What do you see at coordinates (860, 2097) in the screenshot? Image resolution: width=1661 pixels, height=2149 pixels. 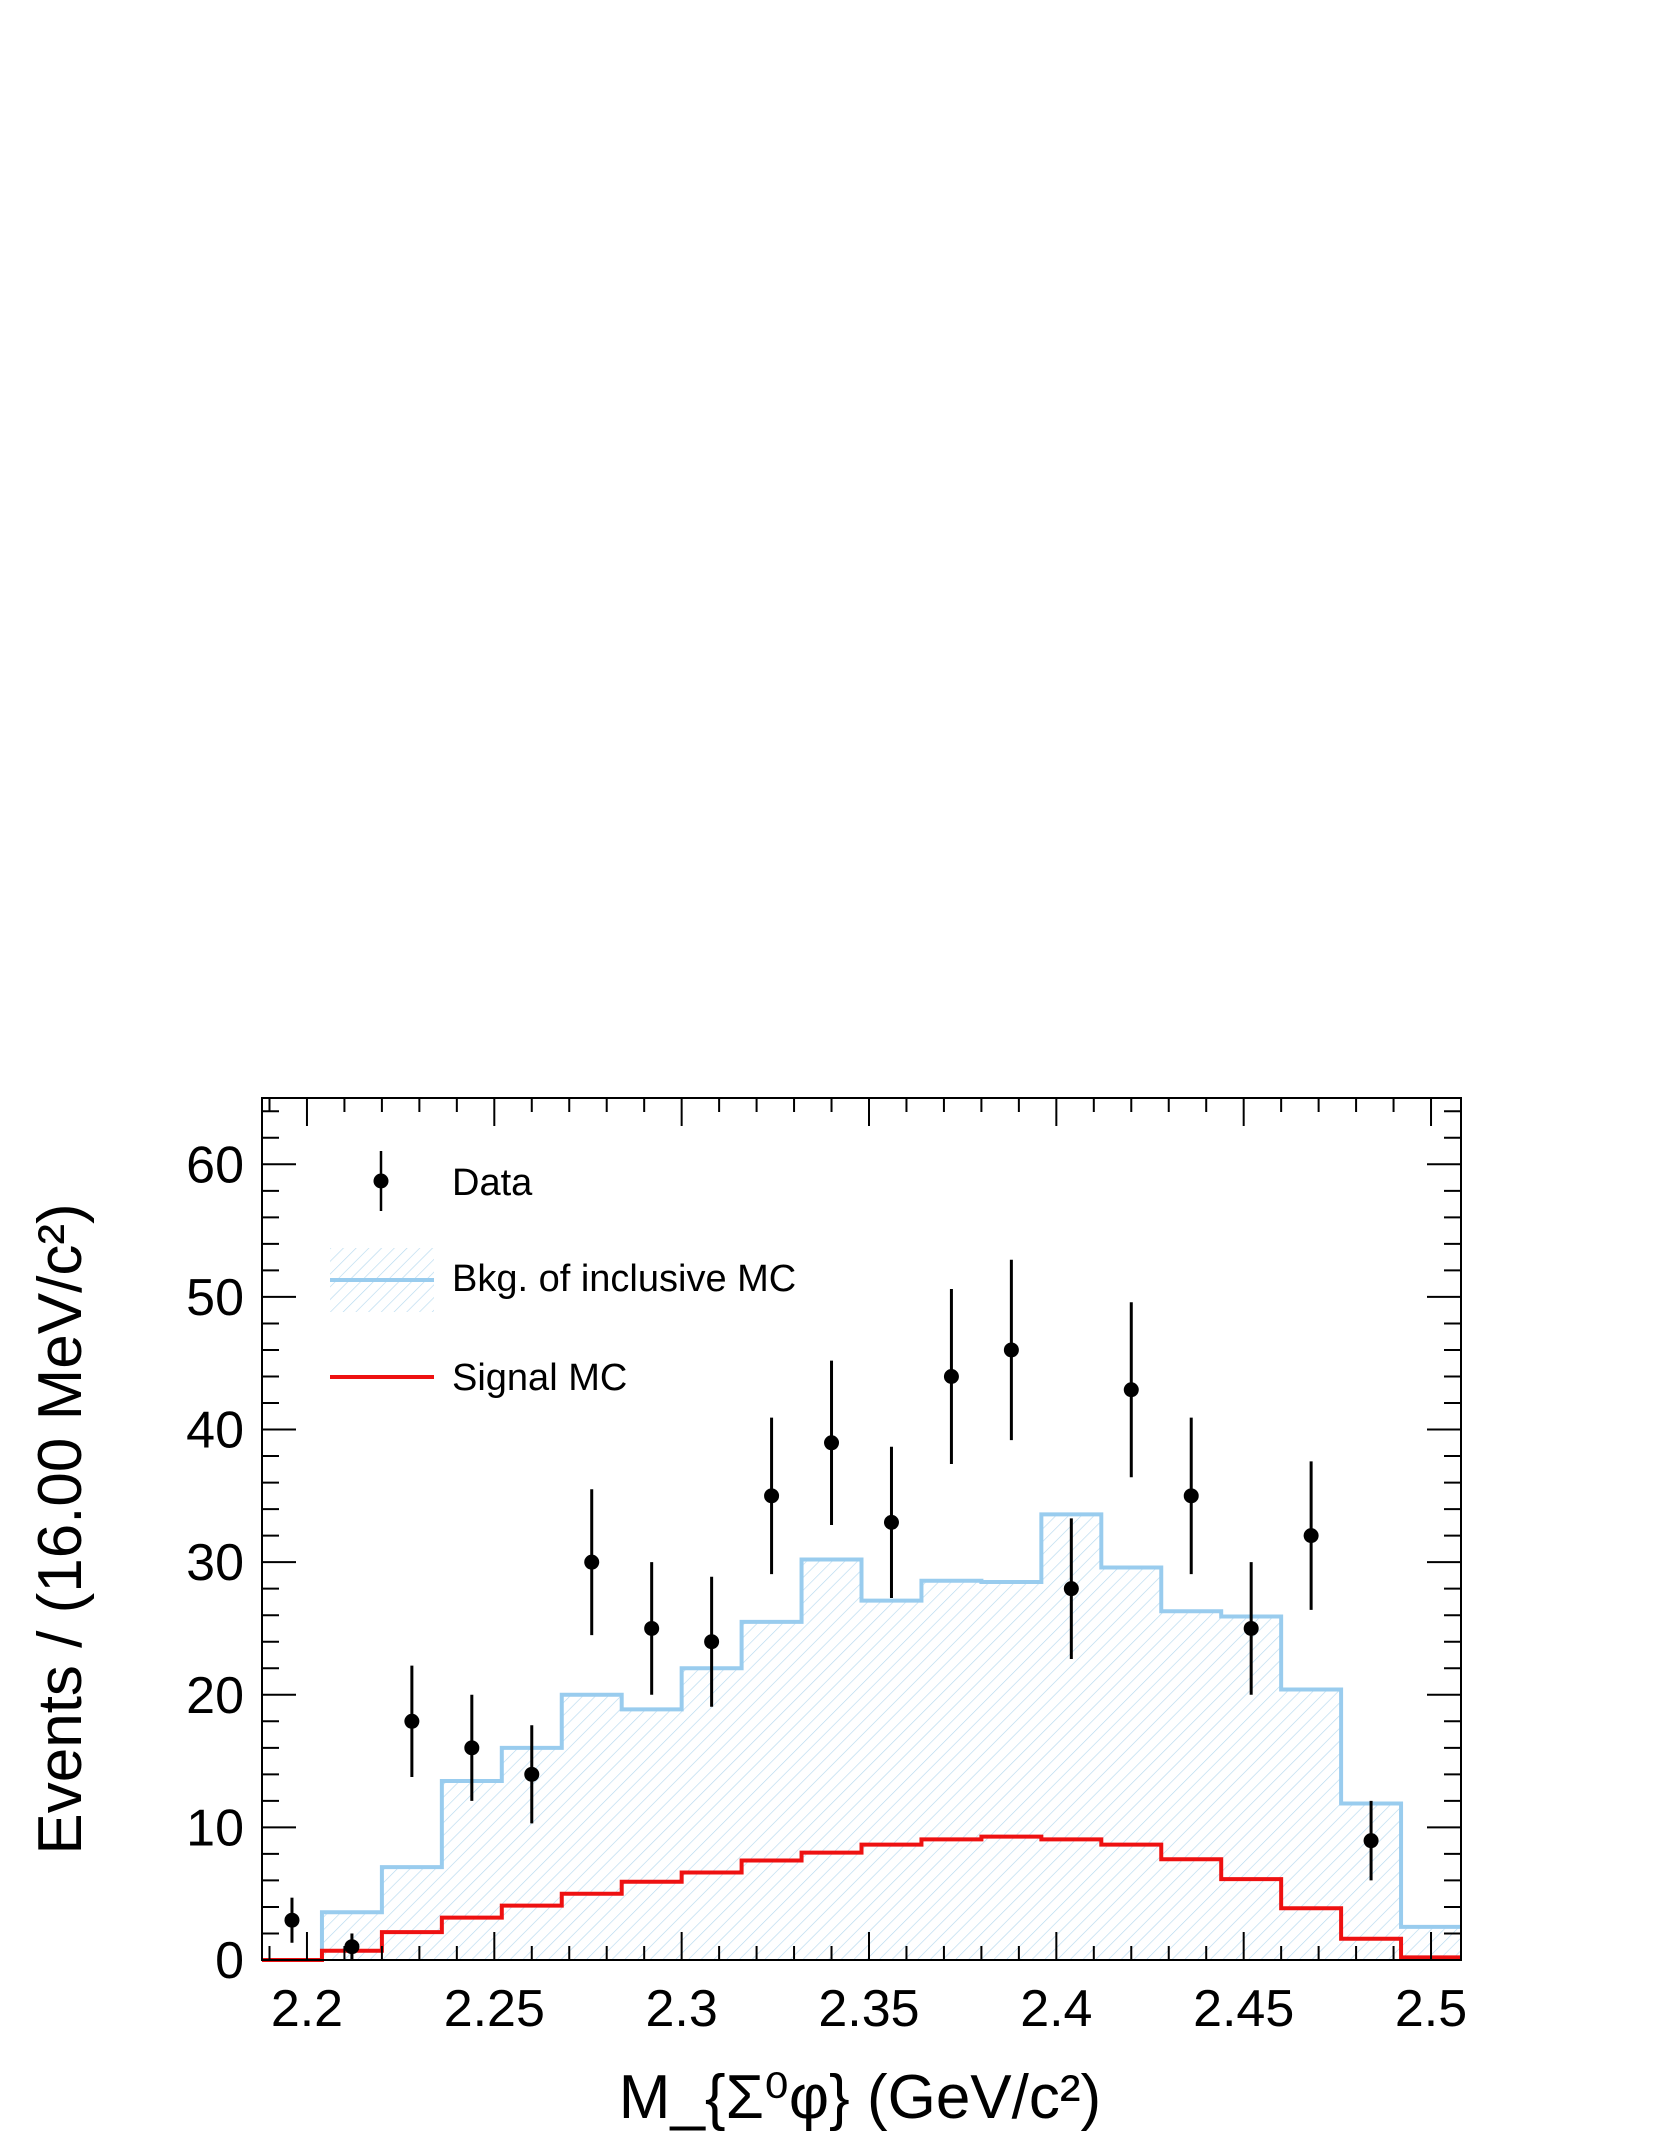 I see `x-axis-title: M_{Σ⁰φ} (GeV/c²)` at bounding box center [860, 2097].